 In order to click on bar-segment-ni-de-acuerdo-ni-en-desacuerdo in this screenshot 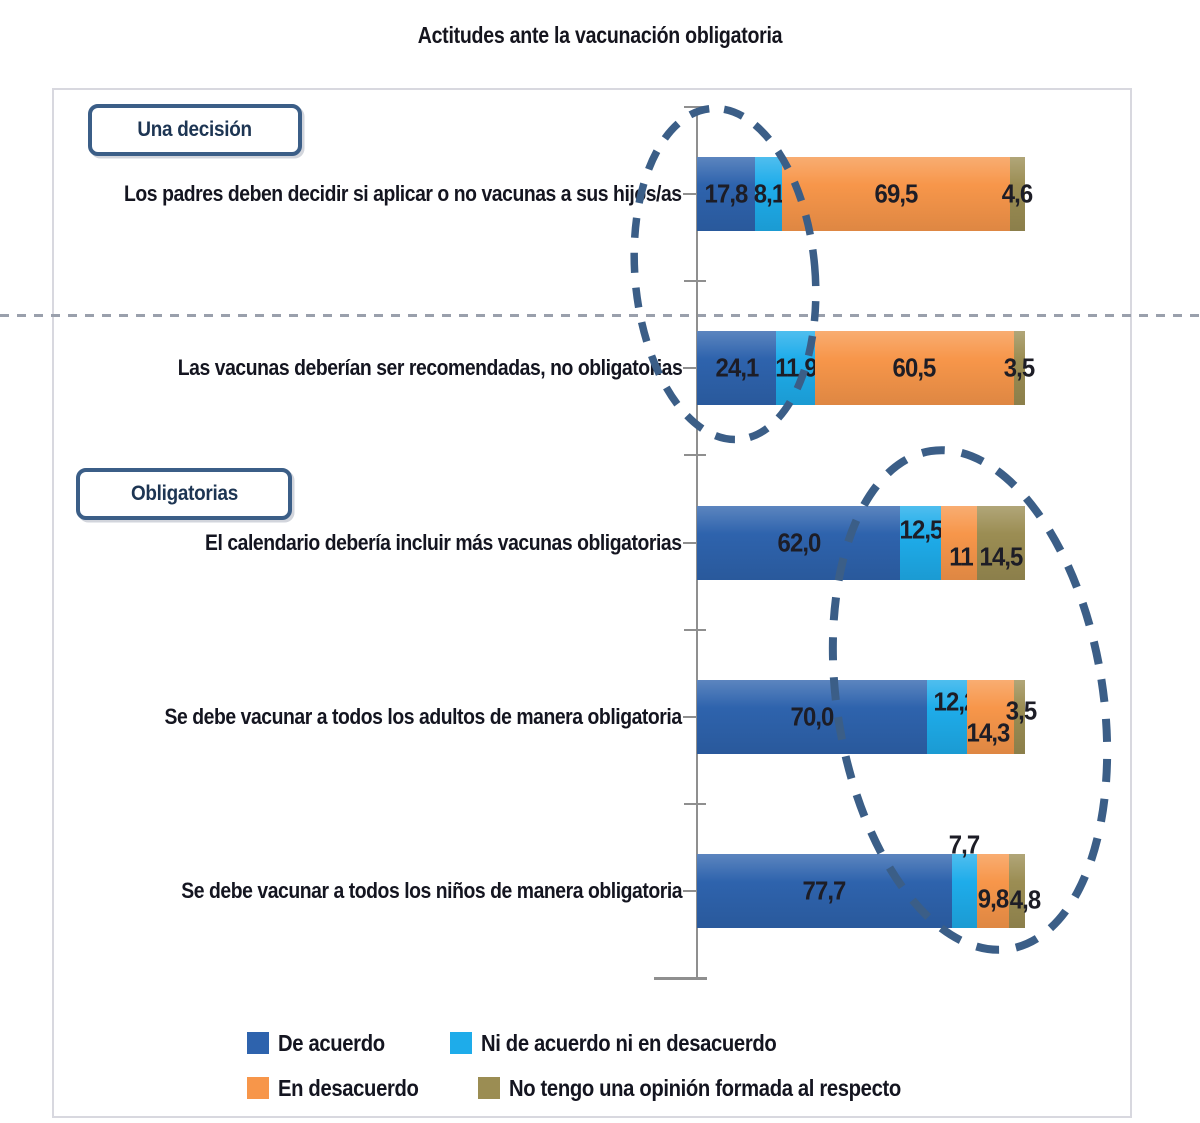, I will do `click(964, 890)`.